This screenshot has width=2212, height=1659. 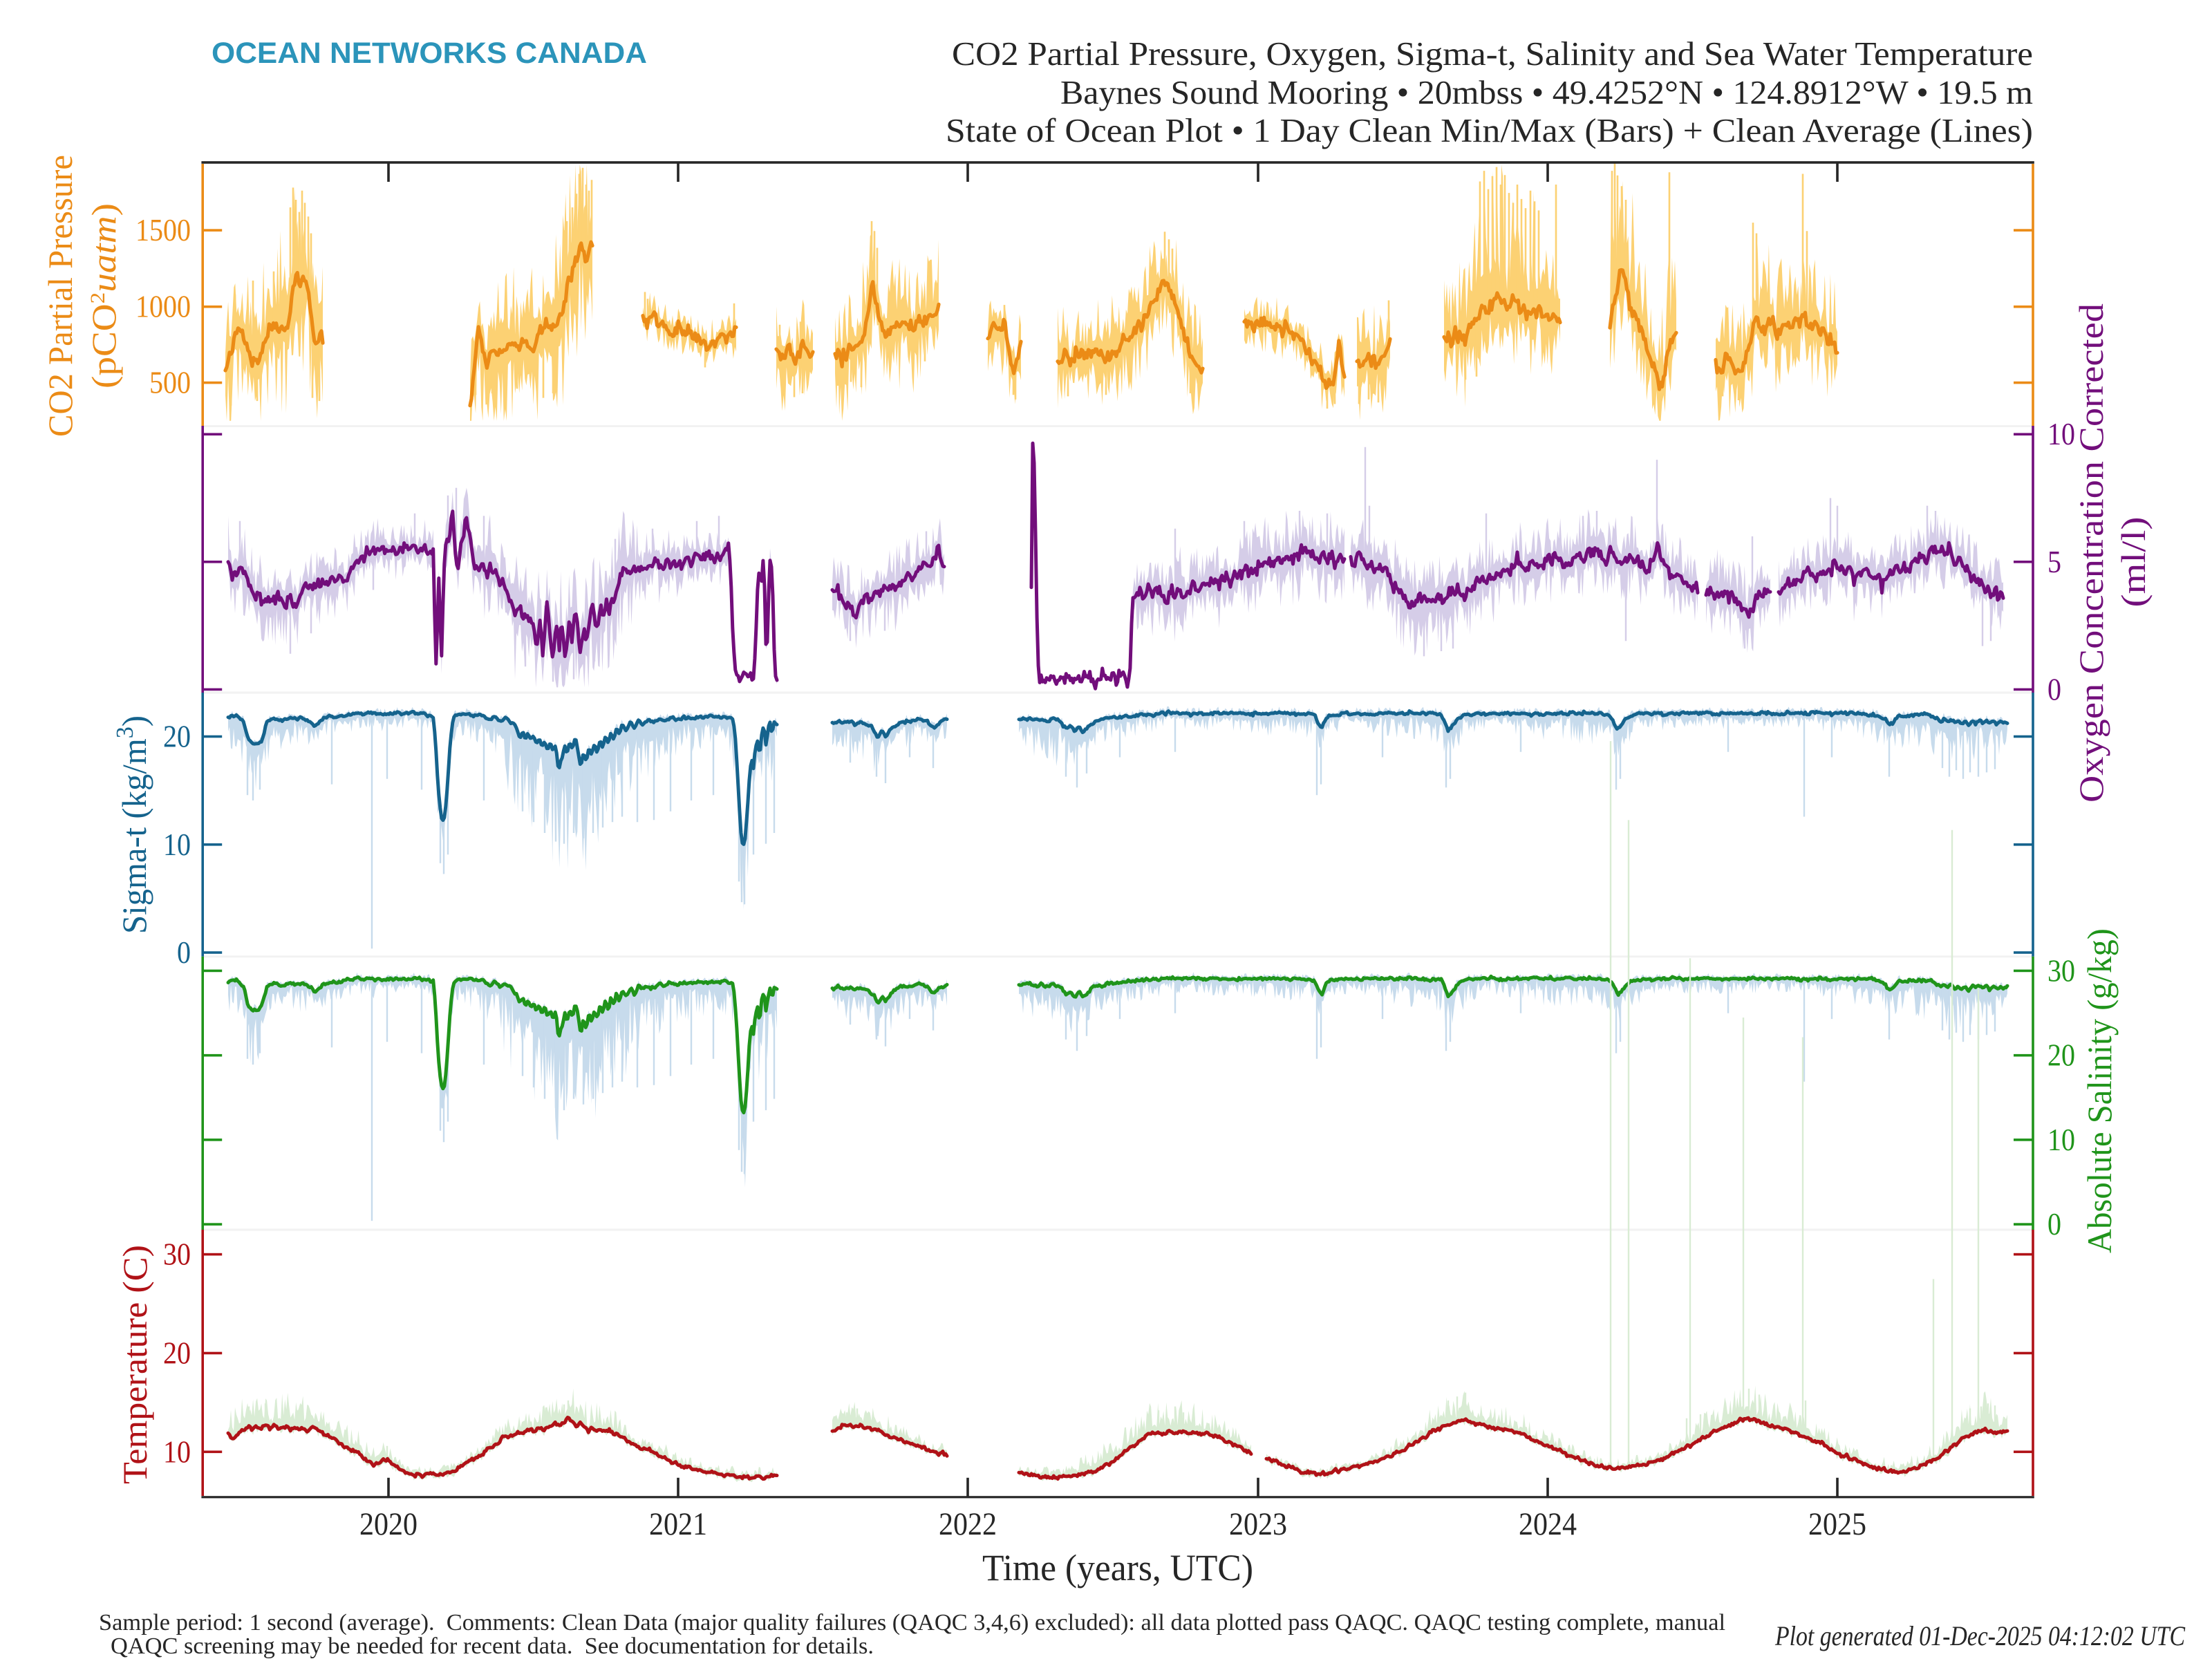 I want to click on svg-text: 2023, so click(x=1258, y=1524).